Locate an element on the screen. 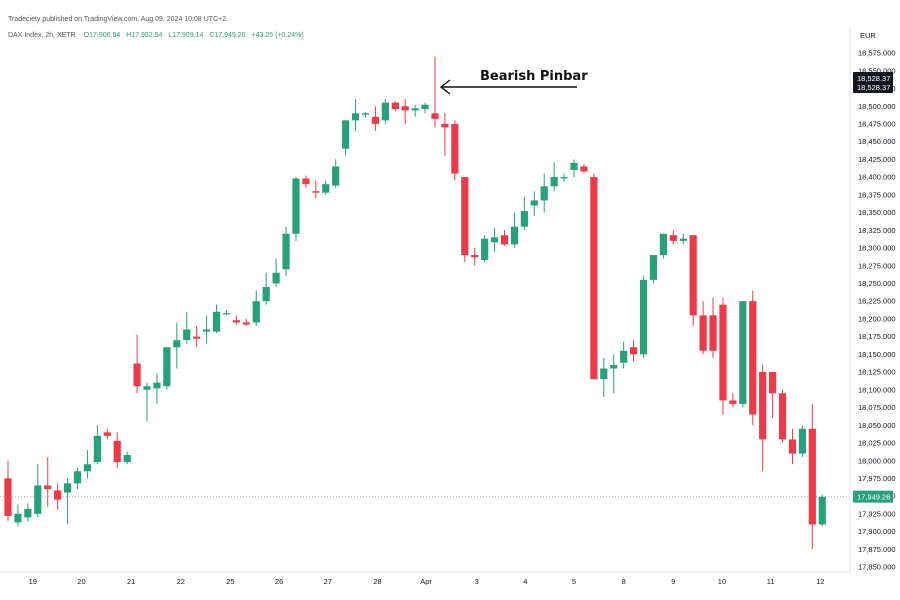 The height and width of the screenshot is (600, 900). price-tag-1: 18,528.37 is located at coordinates (873, 78).